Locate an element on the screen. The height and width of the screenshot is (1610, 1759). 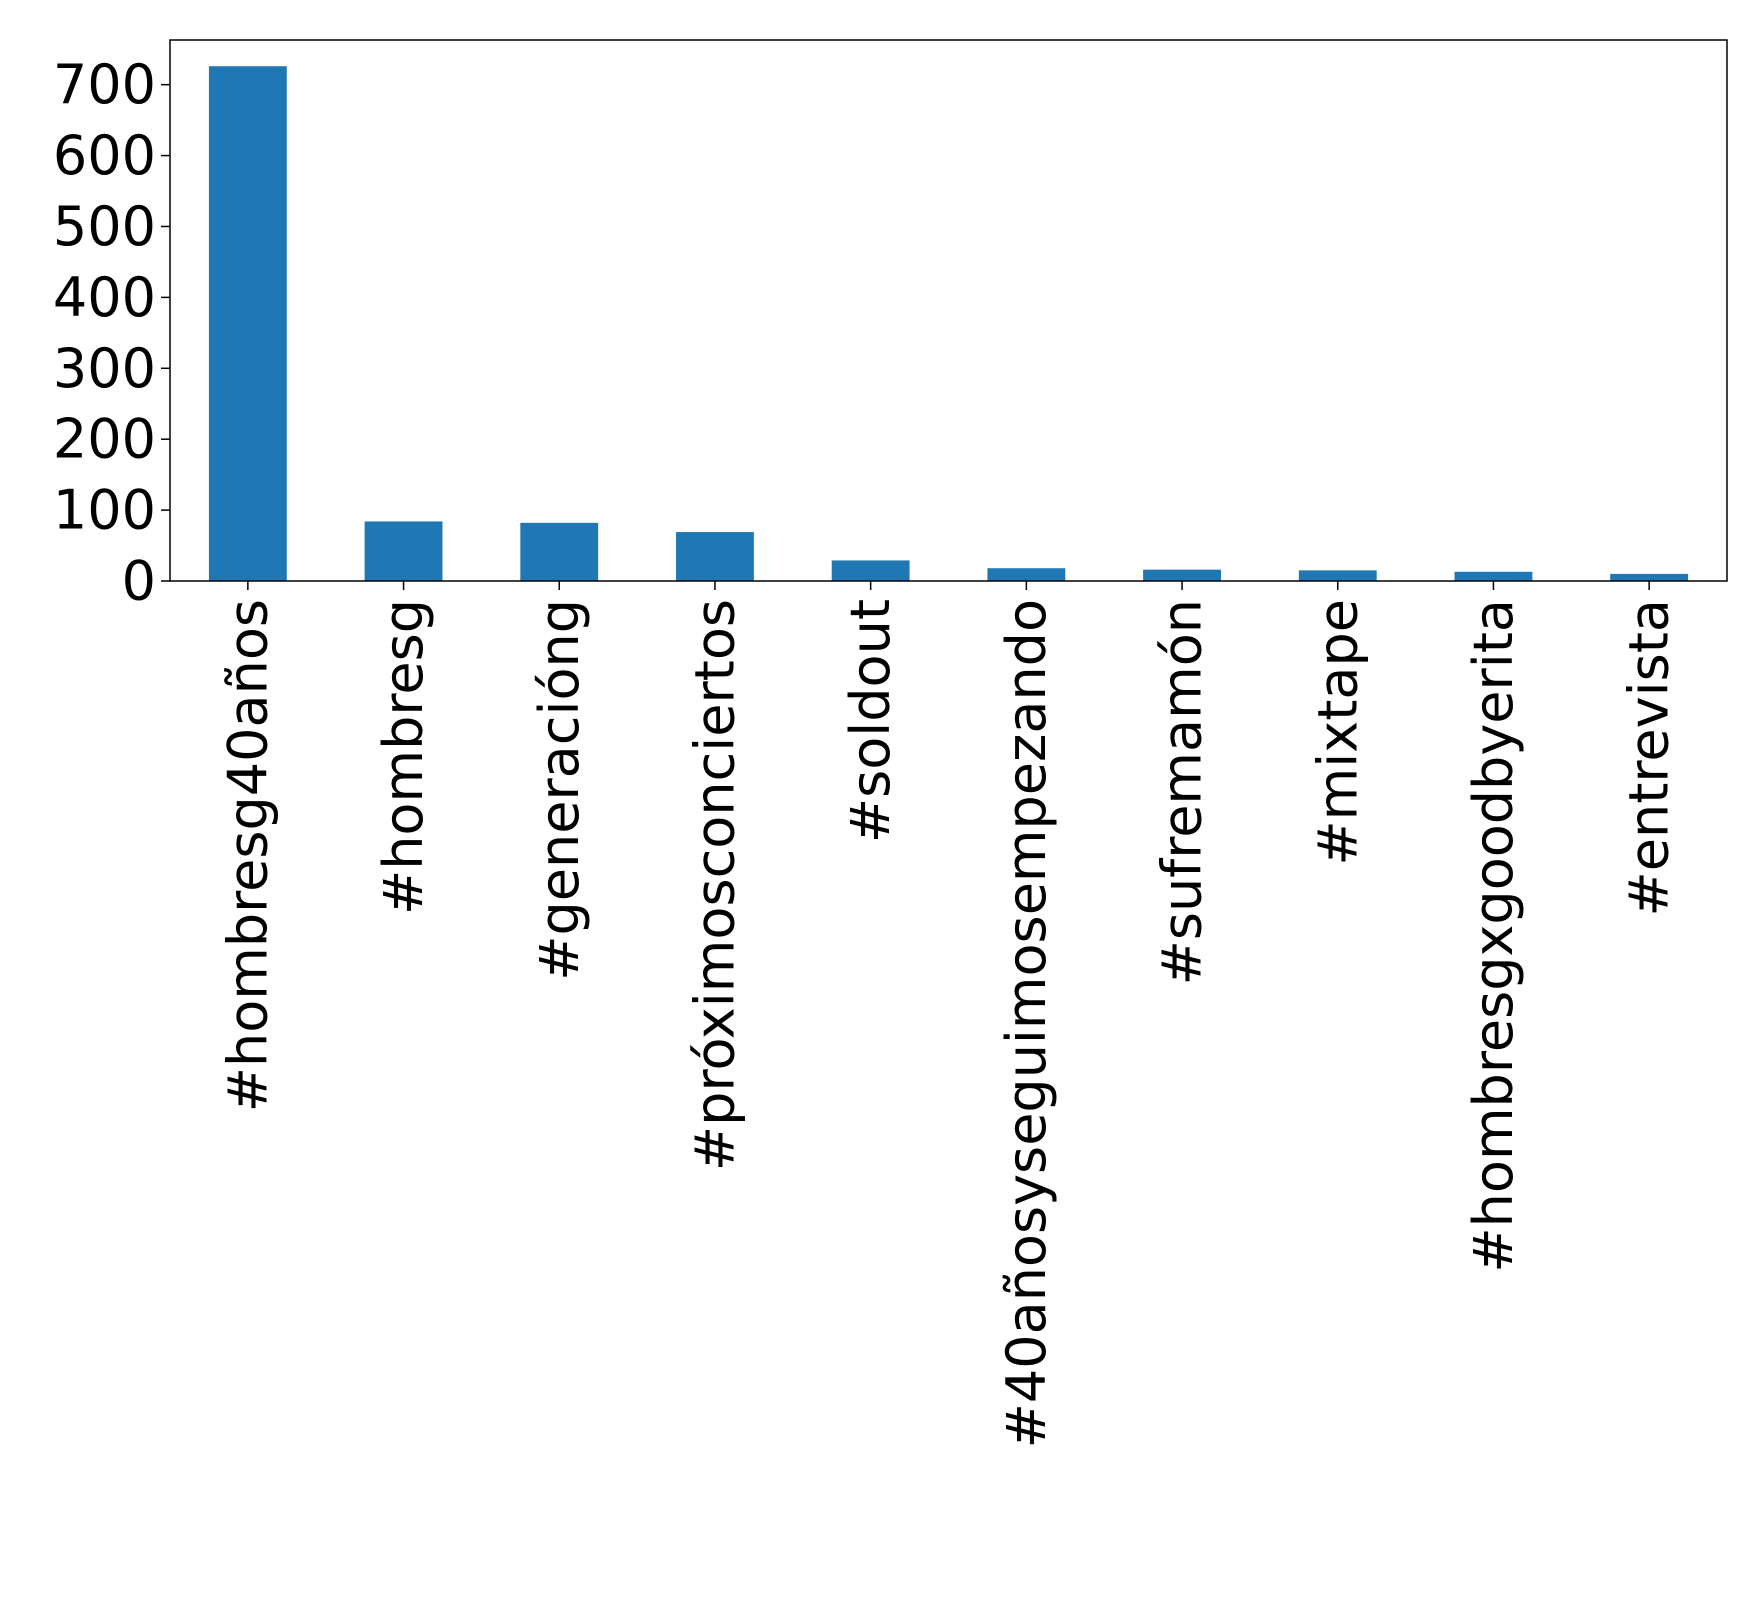
y-axis: 0 100 200 300 400 500 600 700 is located at coordinates (111, 333).